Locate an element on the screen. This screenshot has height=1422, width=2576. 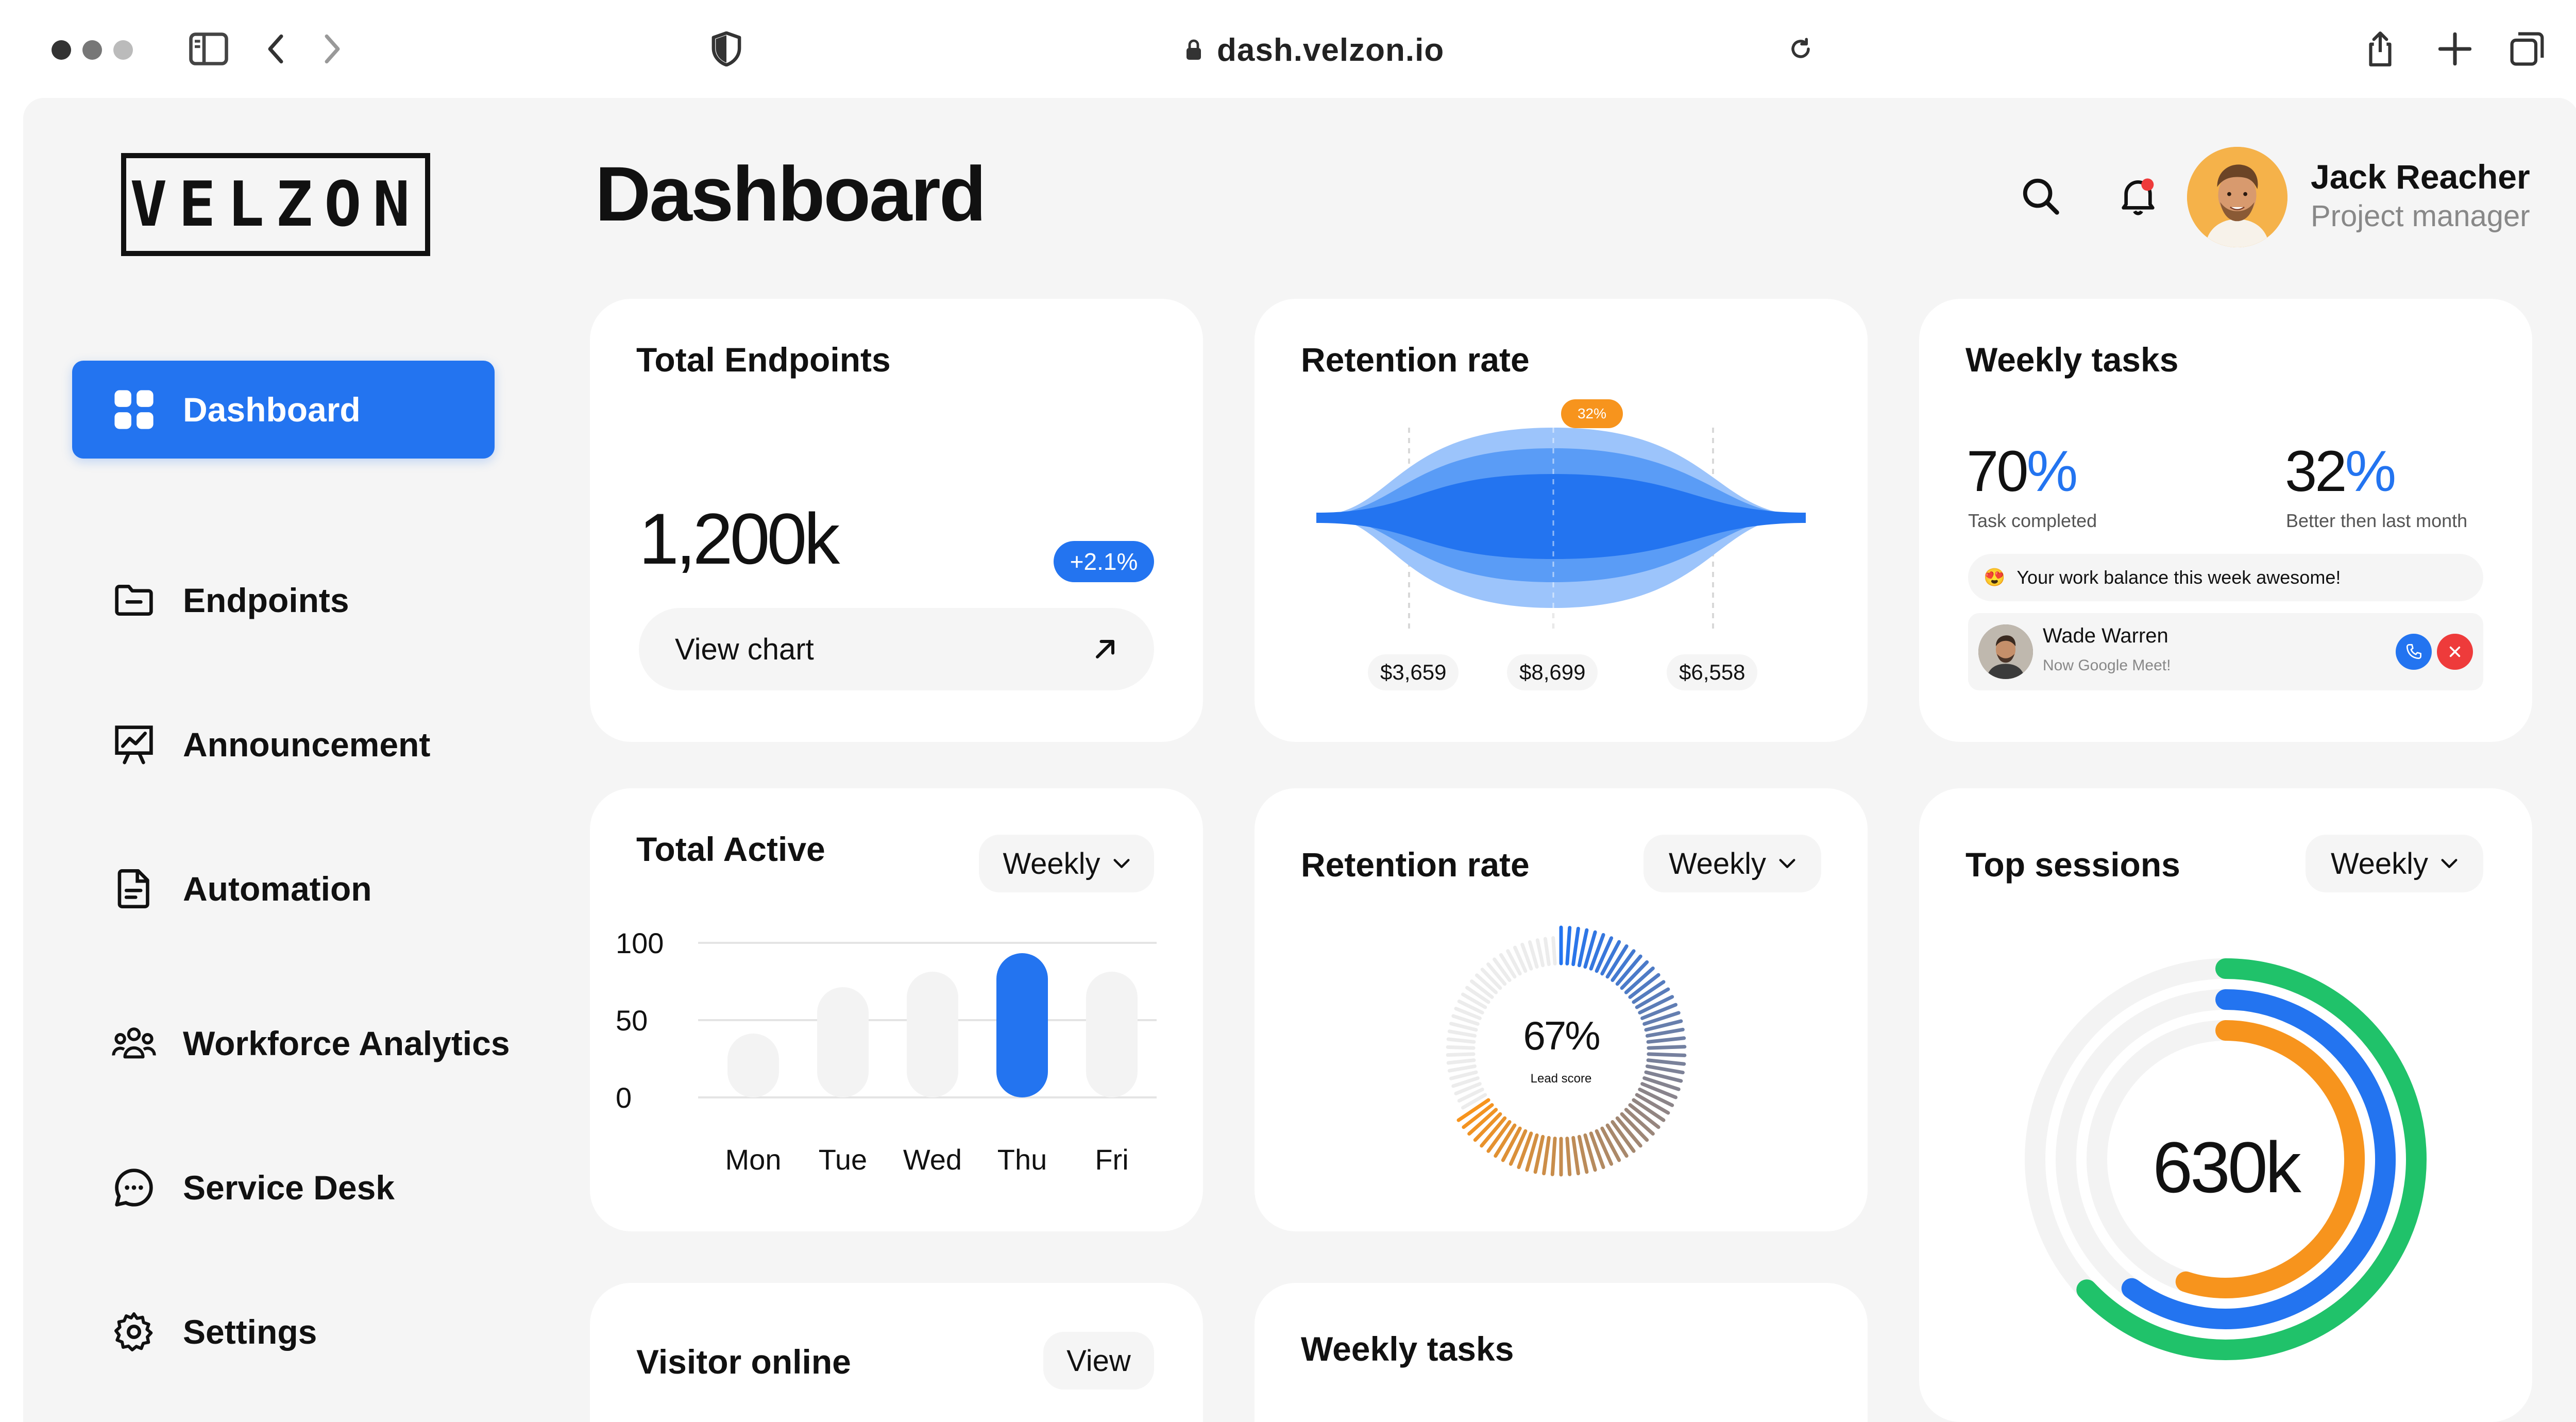
sidebar-item-service-desk: Service Desk is located at coordinates (283, 1188).